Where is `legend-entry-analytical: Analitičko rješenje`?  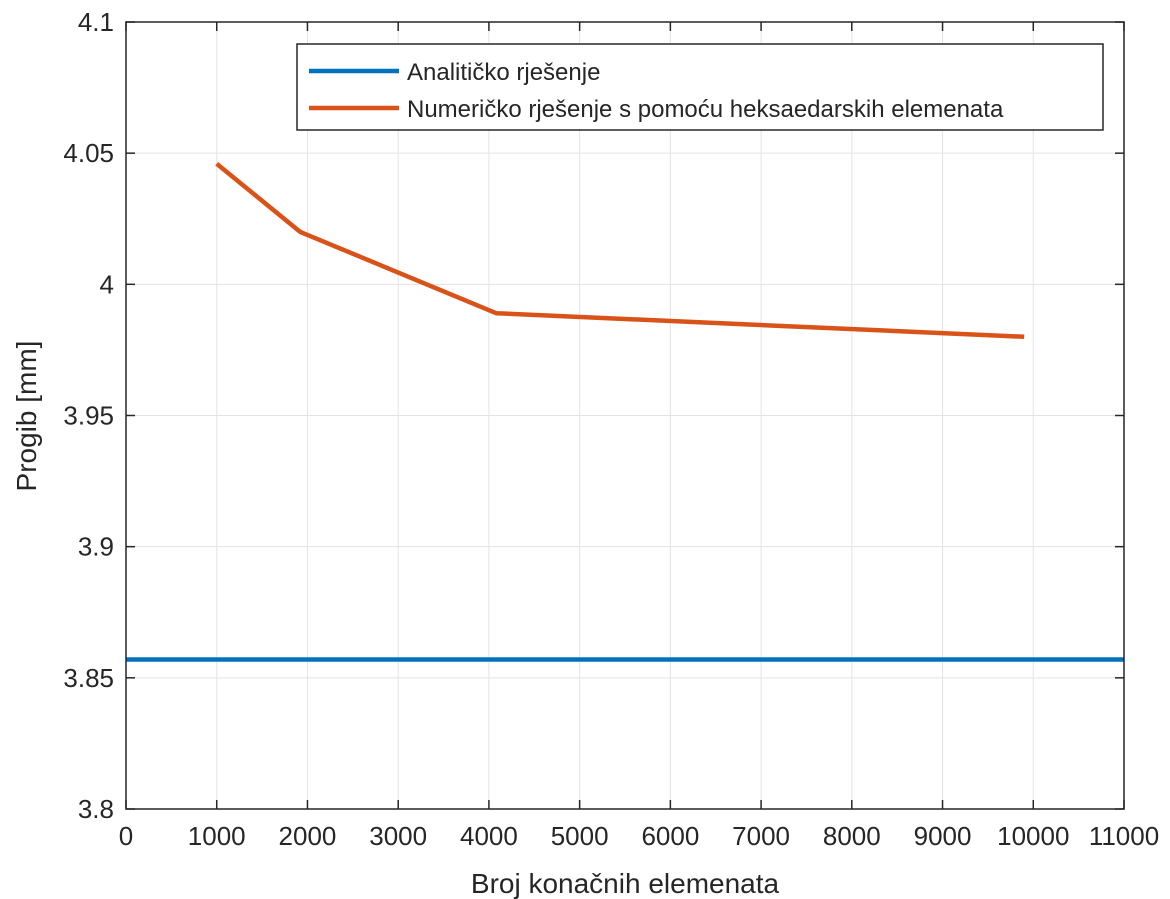
legend-entry-analytical: Analitičko rješenje is located at coordinates (503, 72).